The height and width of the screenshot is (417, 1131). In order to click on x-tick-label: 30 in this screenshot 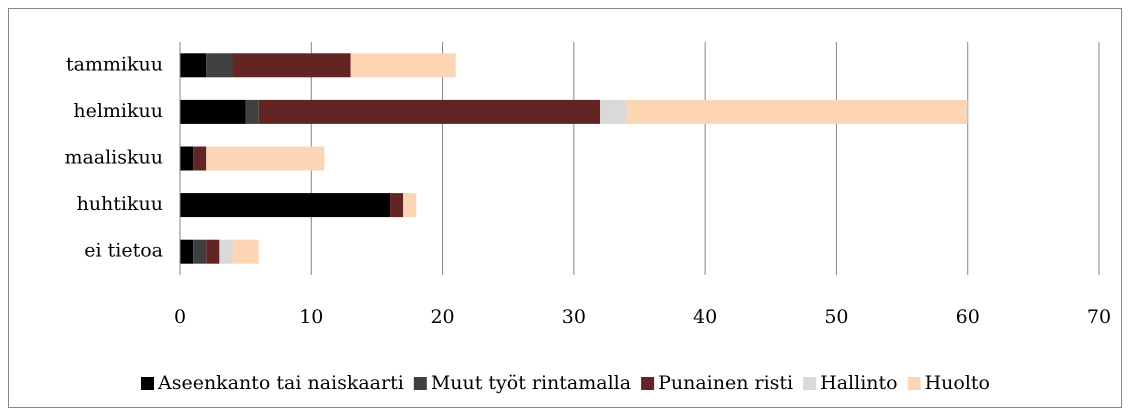, I will do `click(574, 317)`.